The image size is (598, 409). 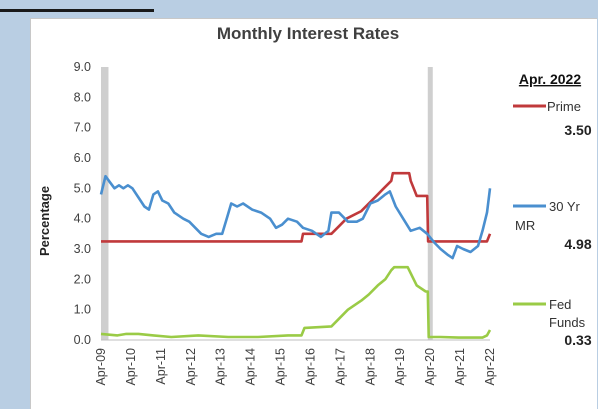 I want to click on series-line-fed-funds, so click(x=296, y=302).